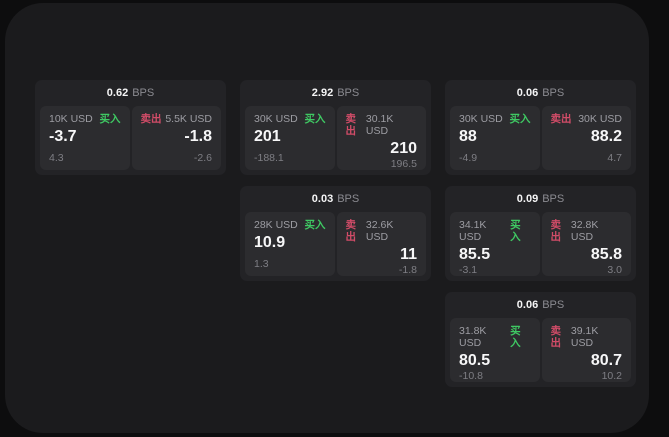 This screenshot has height=437, width=669. I want to click on sell-sub-value: 4.7, so click(614, 158).